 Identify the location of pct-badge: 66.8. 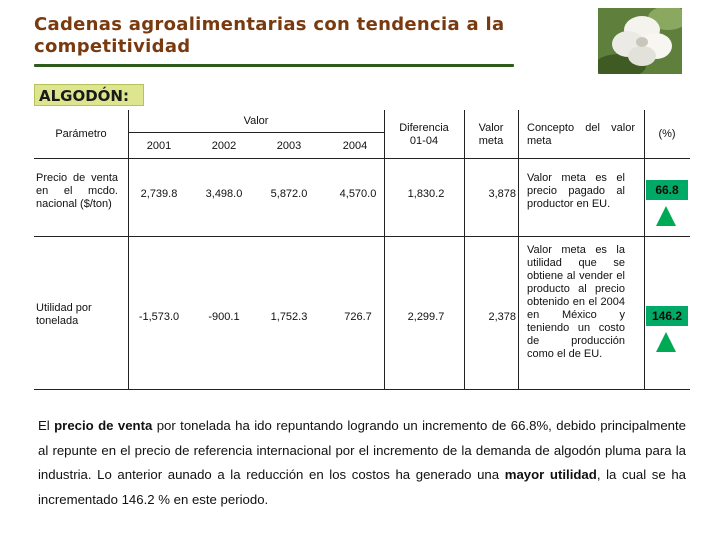
(667, 190).